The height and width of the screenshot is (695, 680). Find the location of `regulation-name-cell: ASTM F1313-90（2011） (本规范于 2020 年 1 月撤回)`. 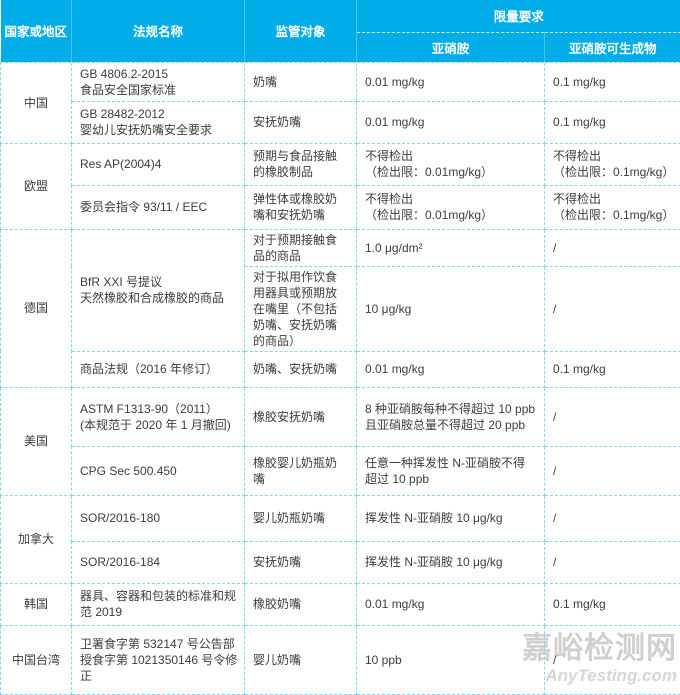

regulation-name-cell: ASTM F1313-90（2011） (本规范于 2020 年 1 月撤回) is located at coordinates (158, 416).